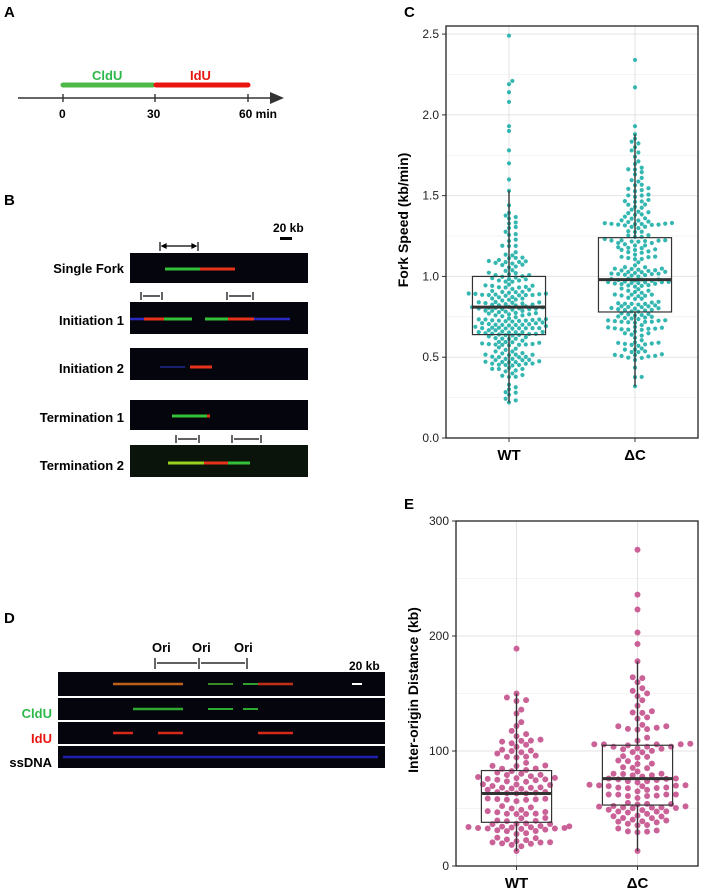  What do you see at coordinates (201, 647) in the screenshot?
I see `ori-label-2: Ori` at bounding box center [201, 647].